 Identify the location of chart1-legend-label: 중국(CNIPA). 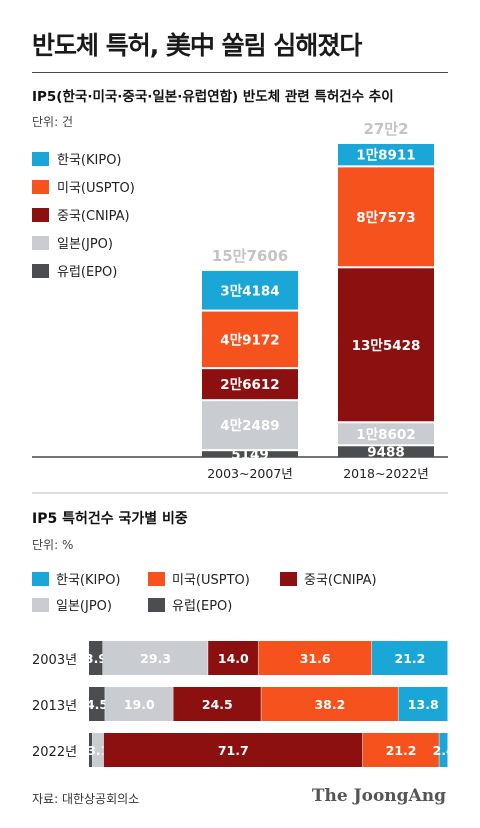
(93, 216).